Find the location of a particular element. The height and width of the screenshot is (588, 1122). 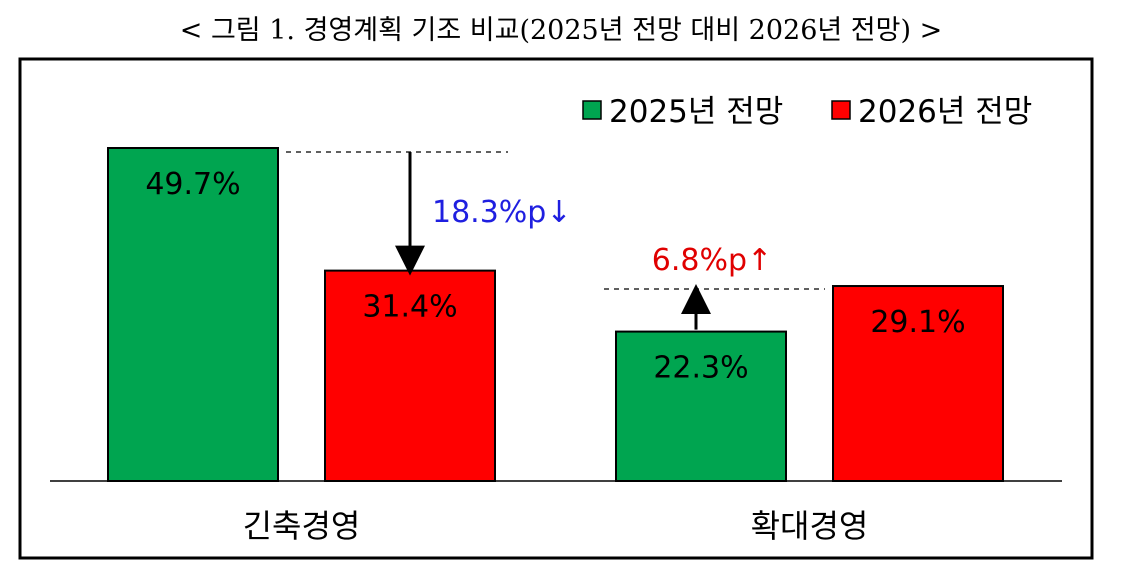

legend-label: 2025년 전망 is located at coordinates (696, 112).